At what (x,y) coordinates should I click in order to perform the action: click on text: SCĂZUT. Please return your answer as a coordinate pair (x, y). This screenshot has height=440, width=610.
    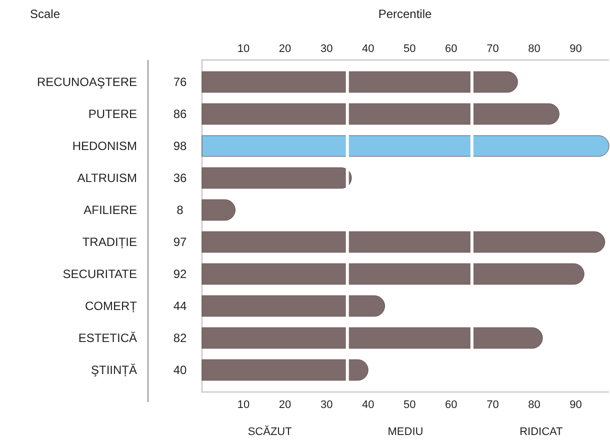
    Looking at the image, I should click on (270, 431).